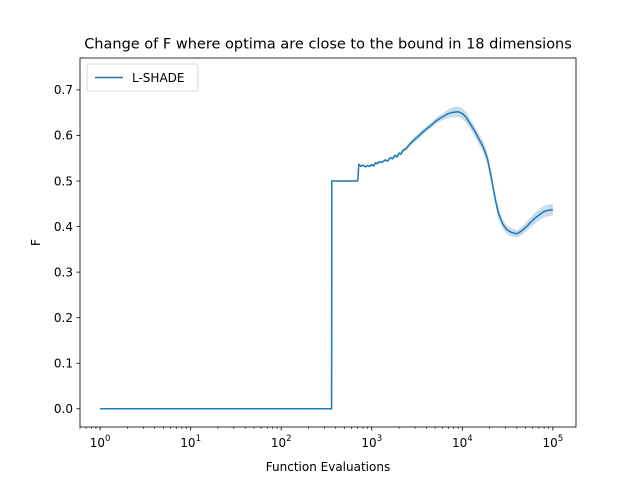 Image resolution: width=640 pixels, height=480 pixels. I want to click on y-tick-label: 0.5, so click(63, 181).